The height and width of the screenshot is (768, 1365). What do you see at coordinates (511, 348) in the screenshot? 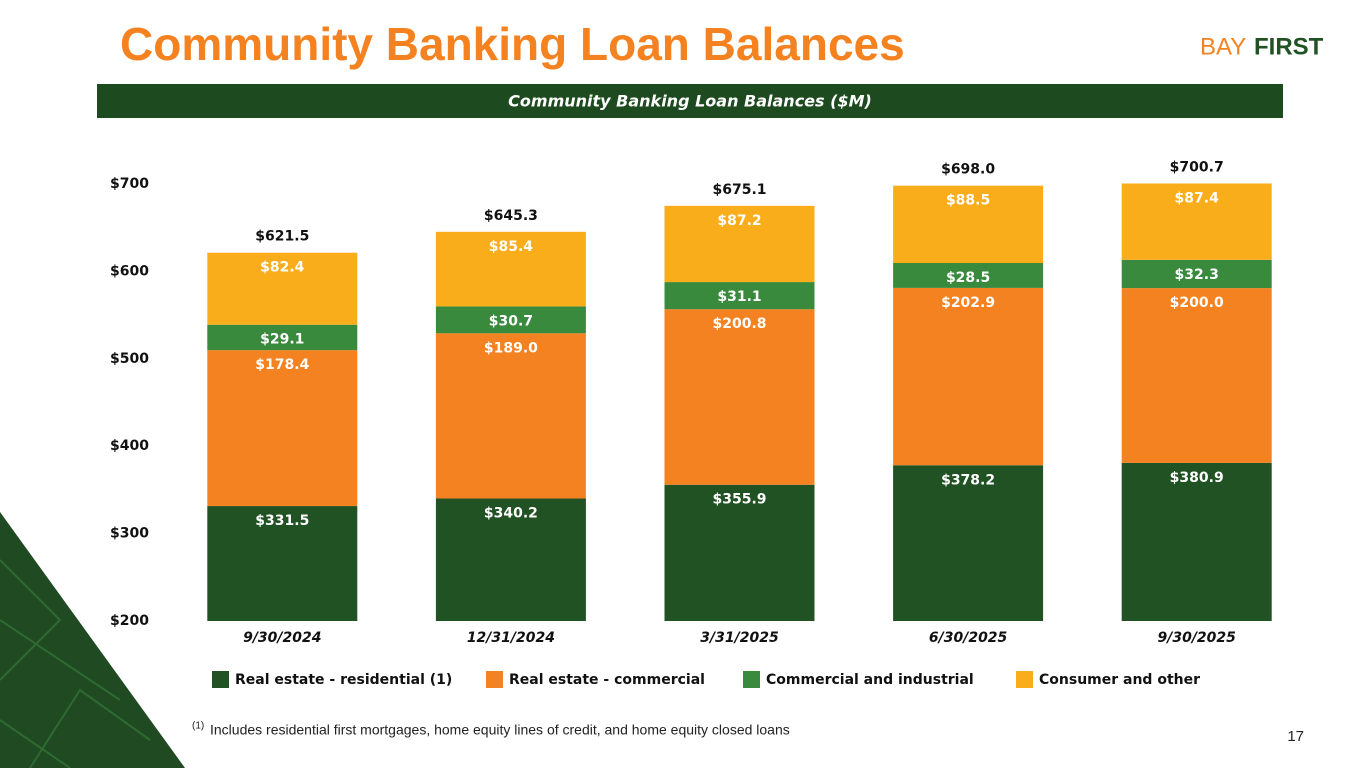
I see `value-label: $189.0` at bounding box center [511, 348].